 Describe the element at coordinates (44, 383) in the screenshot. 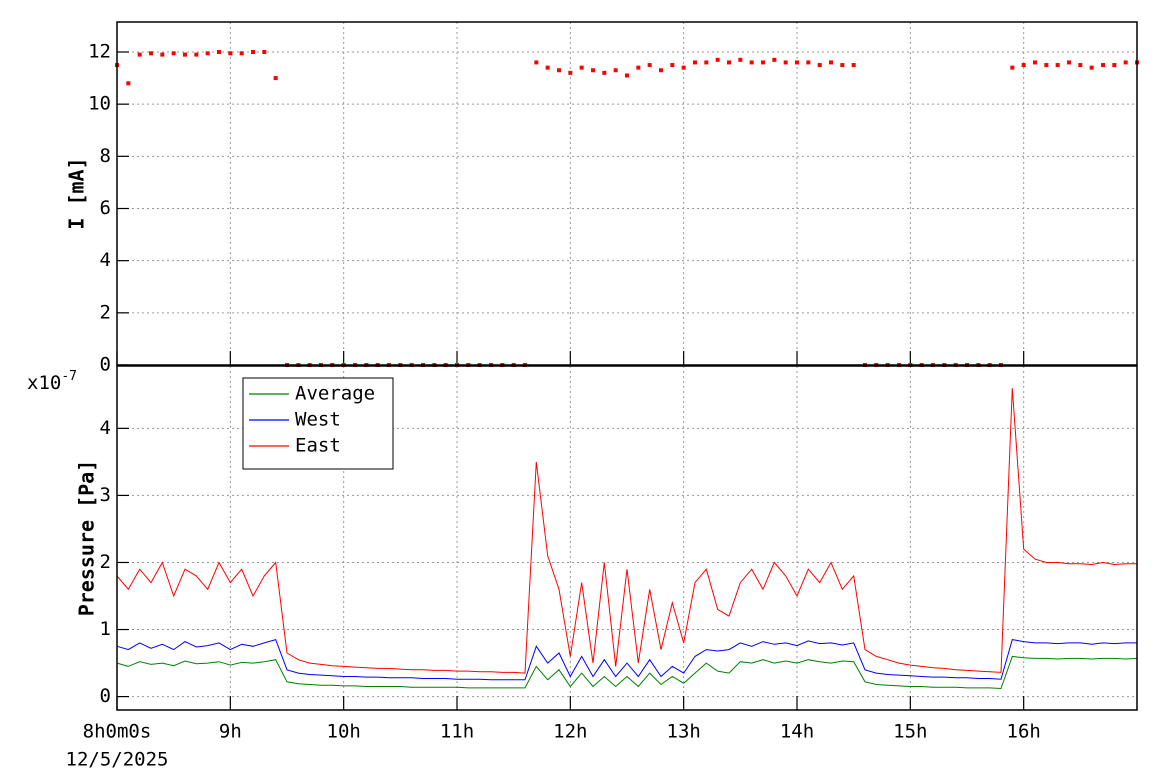

I see `multiplier-base: x10` at that location.